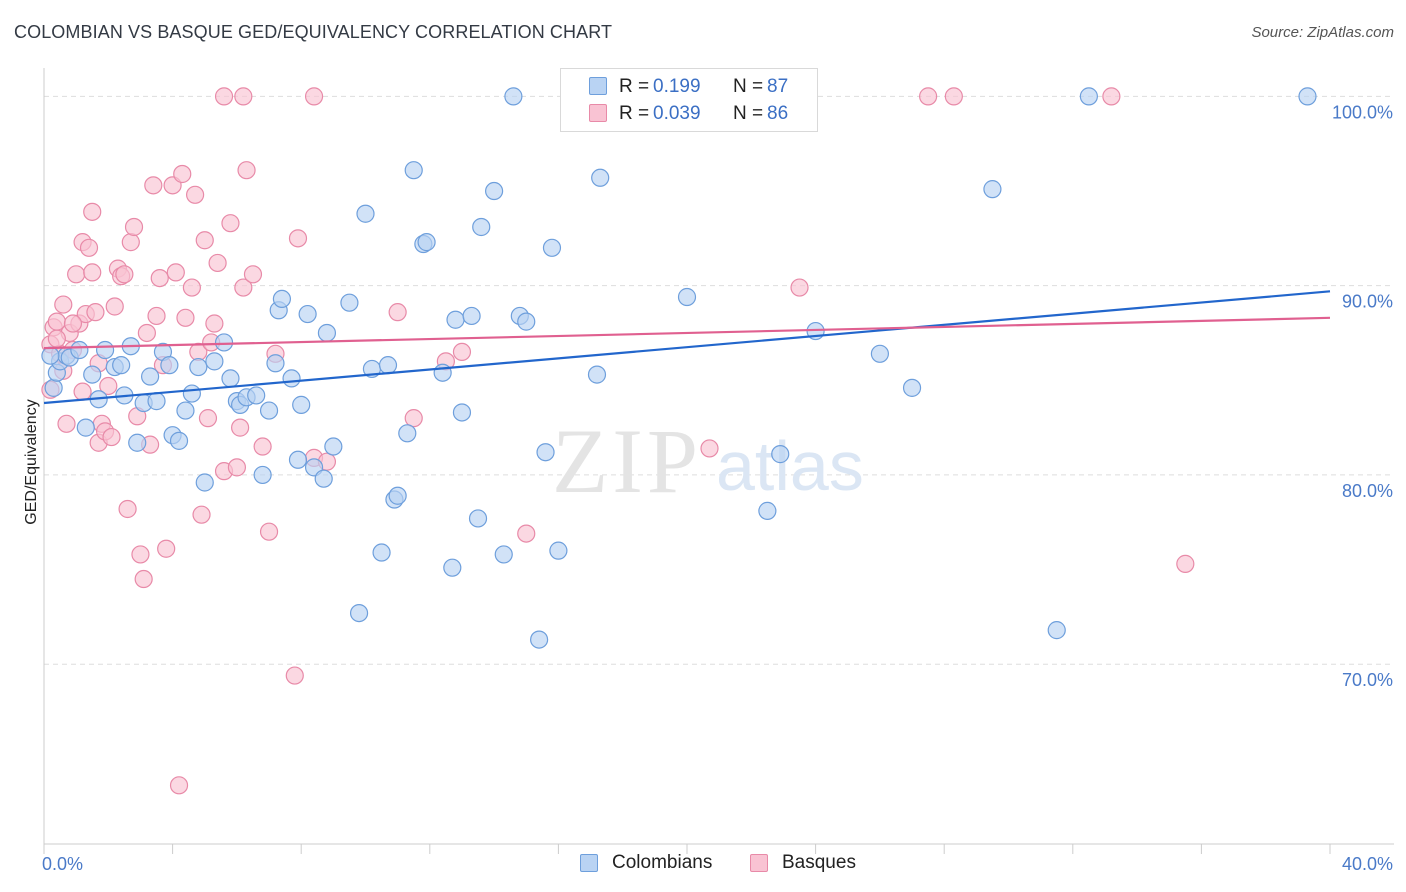 This screenshot has width=1406, height=892. Describe the element at coordinates (627, 461) in the screenshot. I see `watermark-zip: ZIP` at that location.